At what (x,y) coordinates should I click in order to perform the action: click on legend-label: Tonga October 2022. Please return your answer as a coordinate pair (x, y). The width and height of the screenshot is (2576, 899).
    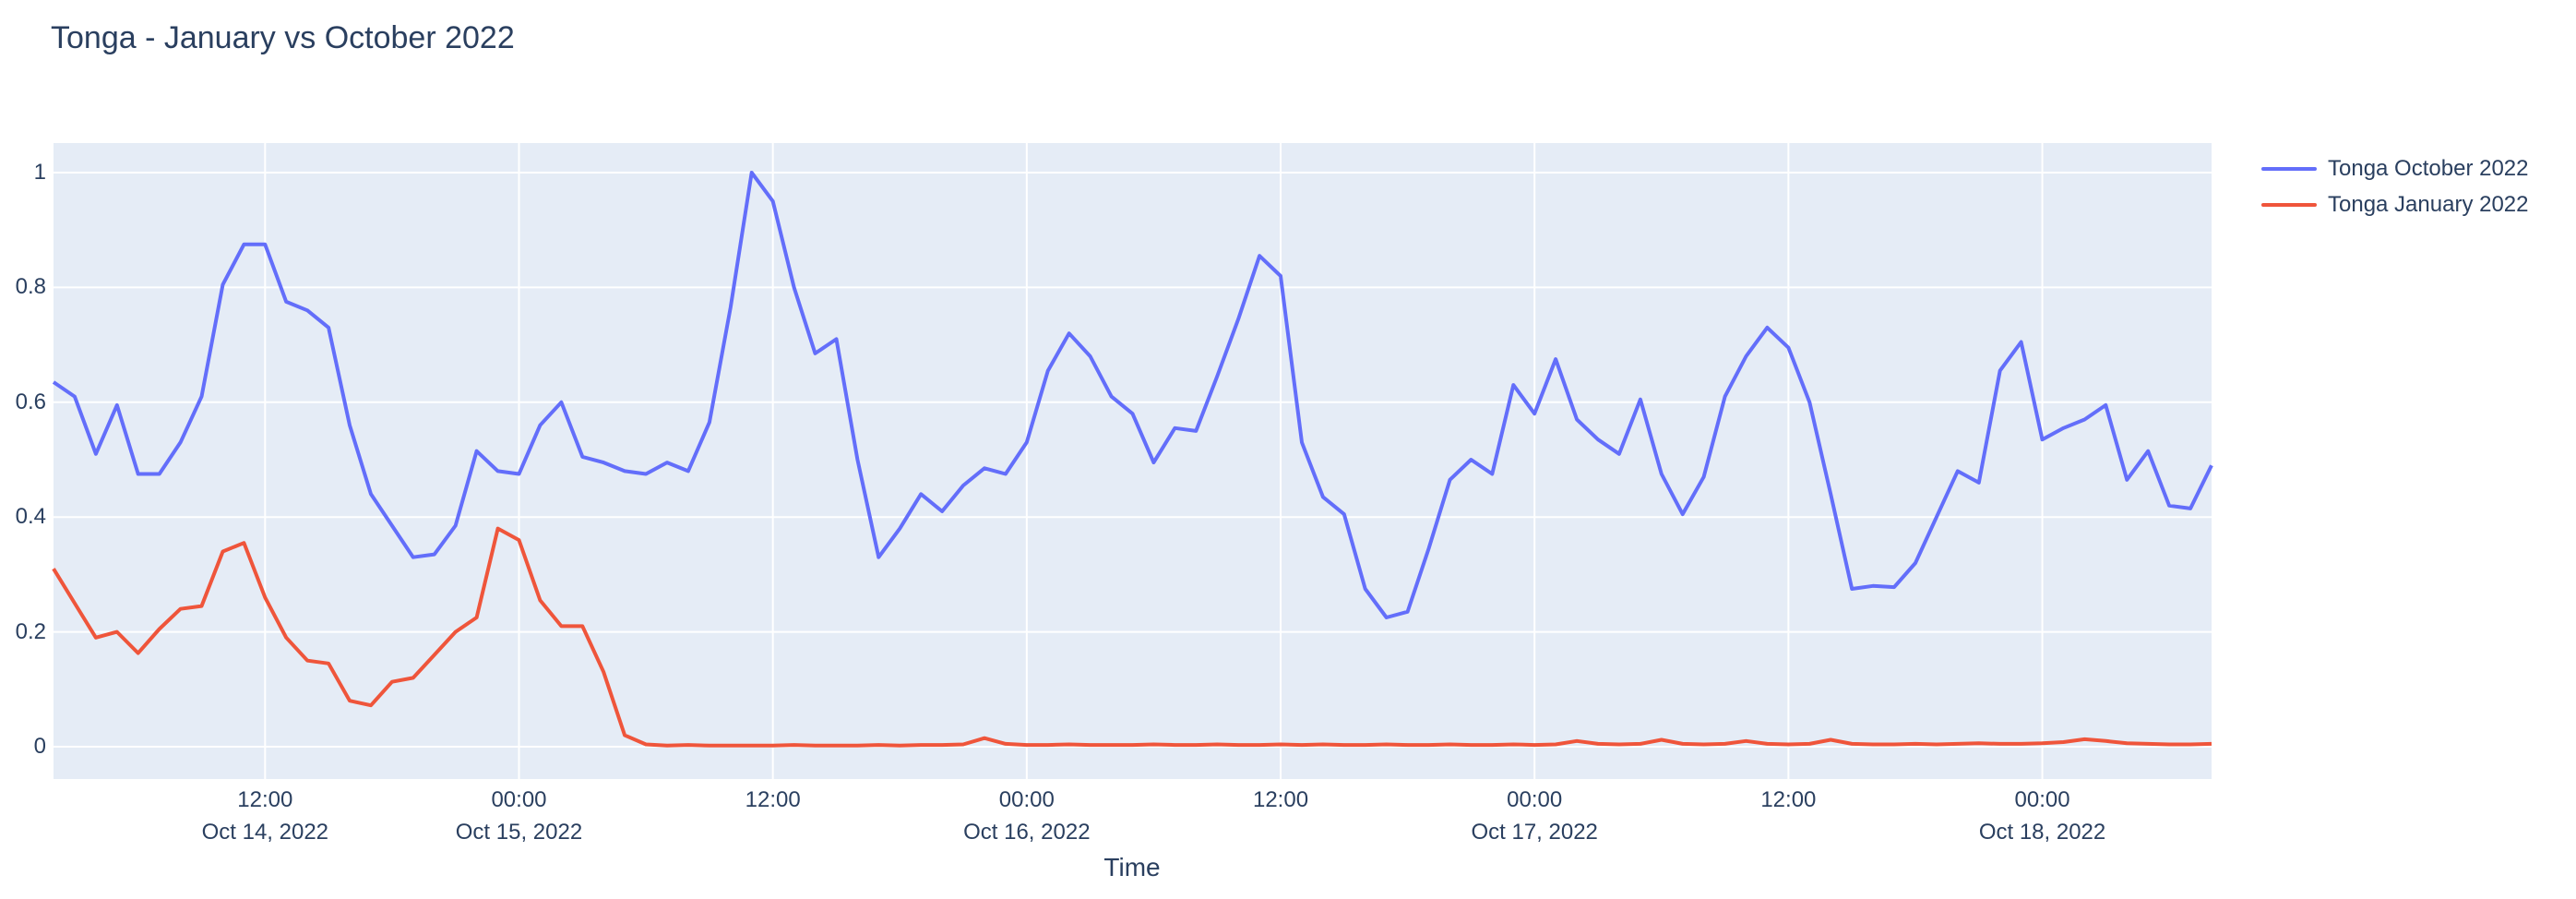
    Looking at the image, I should click on (2428, 168).